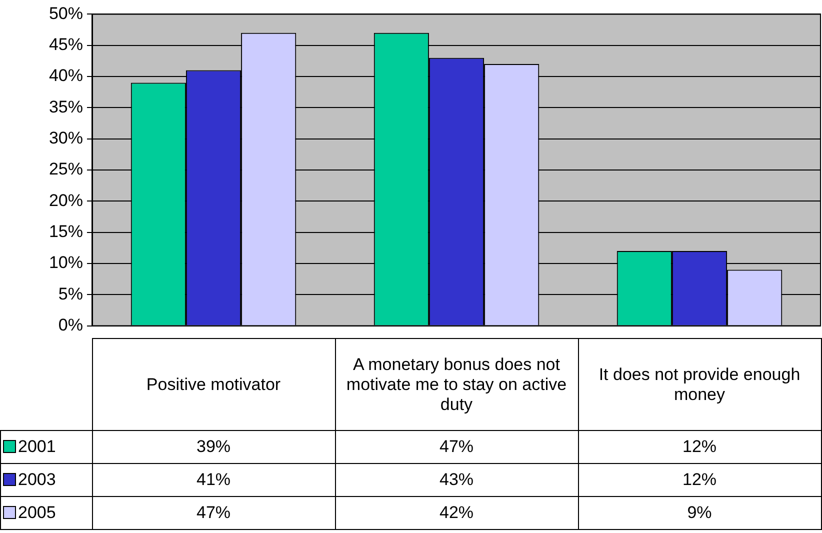  I want to click on y-tick-label: 35%, so click(65, 106).